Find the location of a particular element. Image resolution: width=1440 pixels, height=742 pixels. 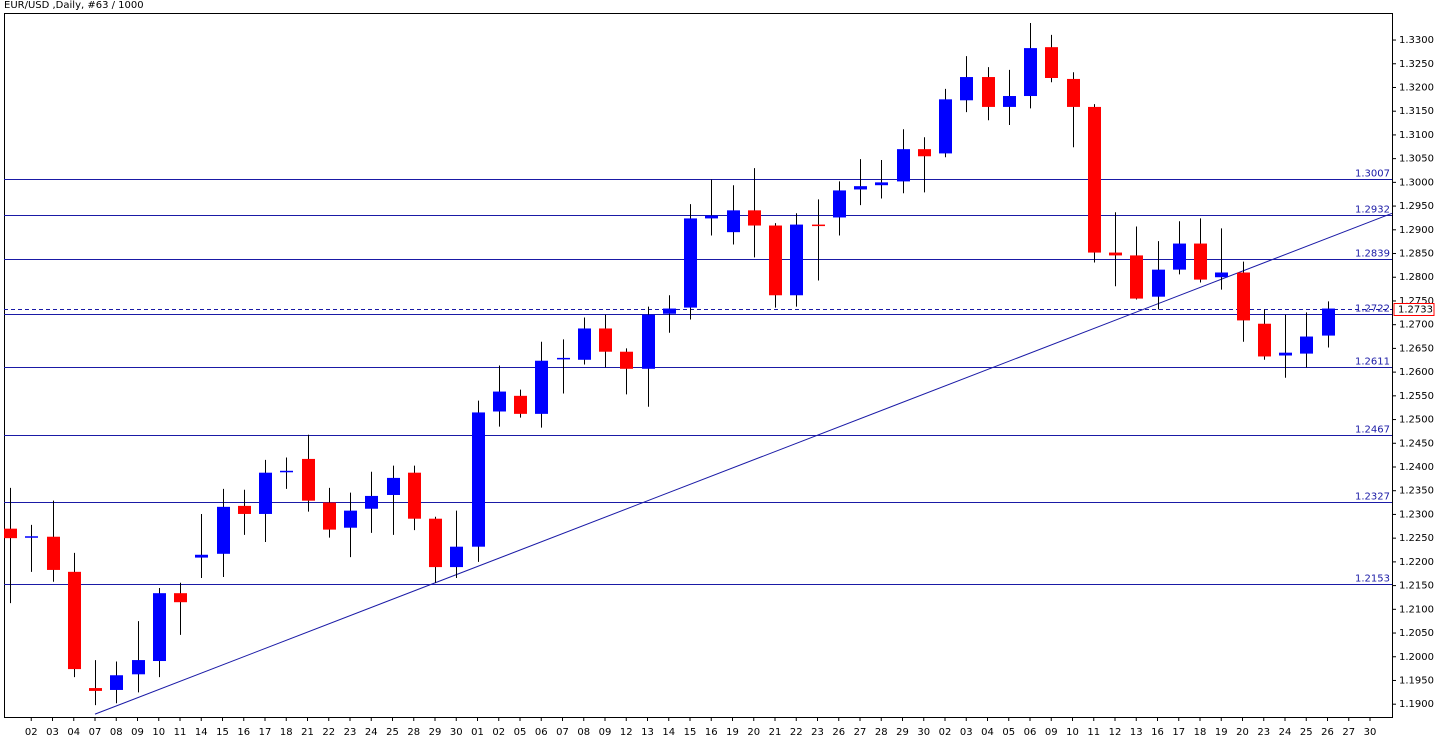

x-tick-label: 05 is located at coordinates (1008, 732).